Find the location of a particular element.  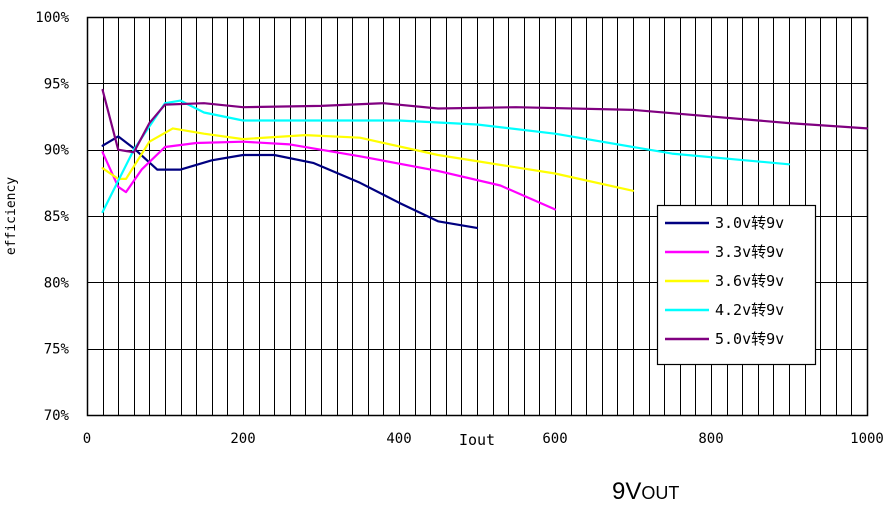

y-tick-label: 80% is located at coordinates (57, 283).